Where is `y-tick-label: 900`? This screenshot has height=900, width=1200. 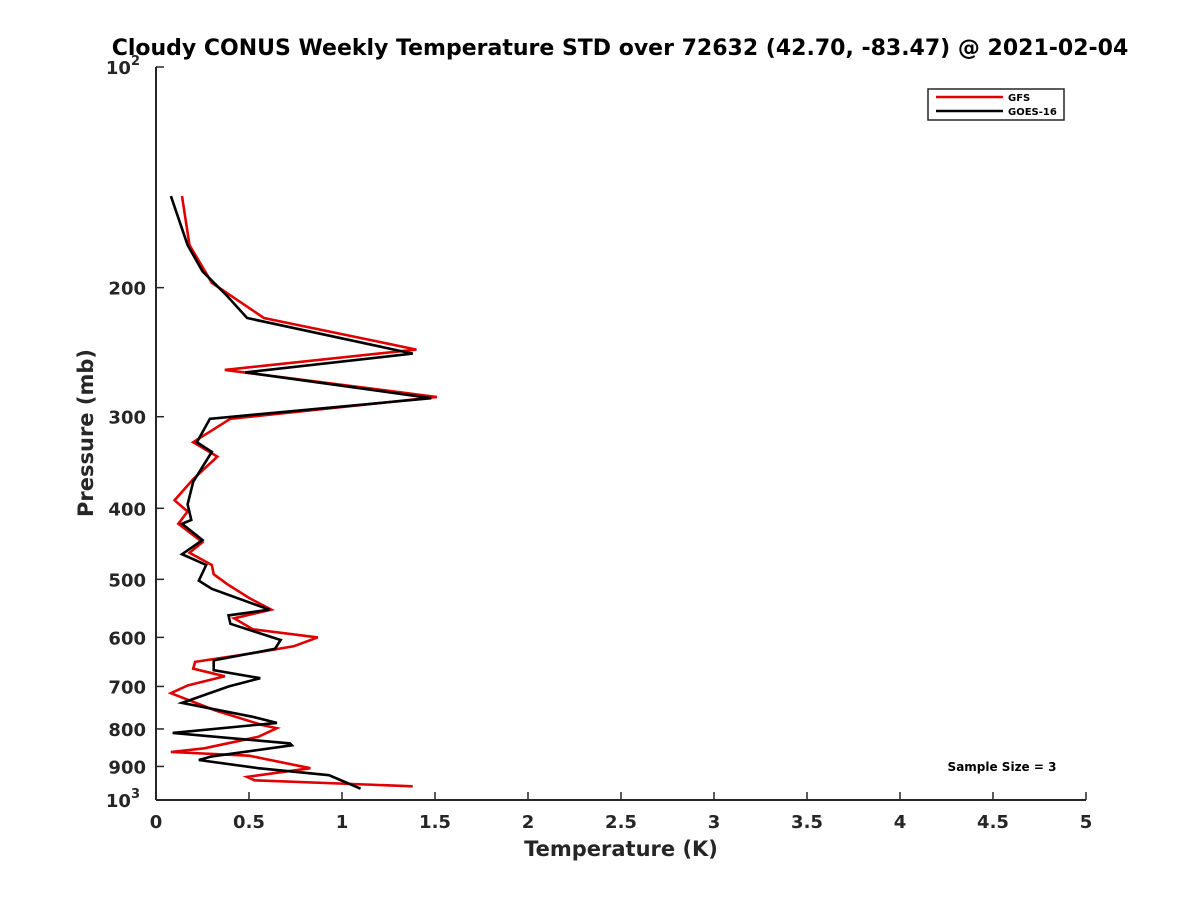
y-tick-label: 900 is located at coordinates (127, 767).